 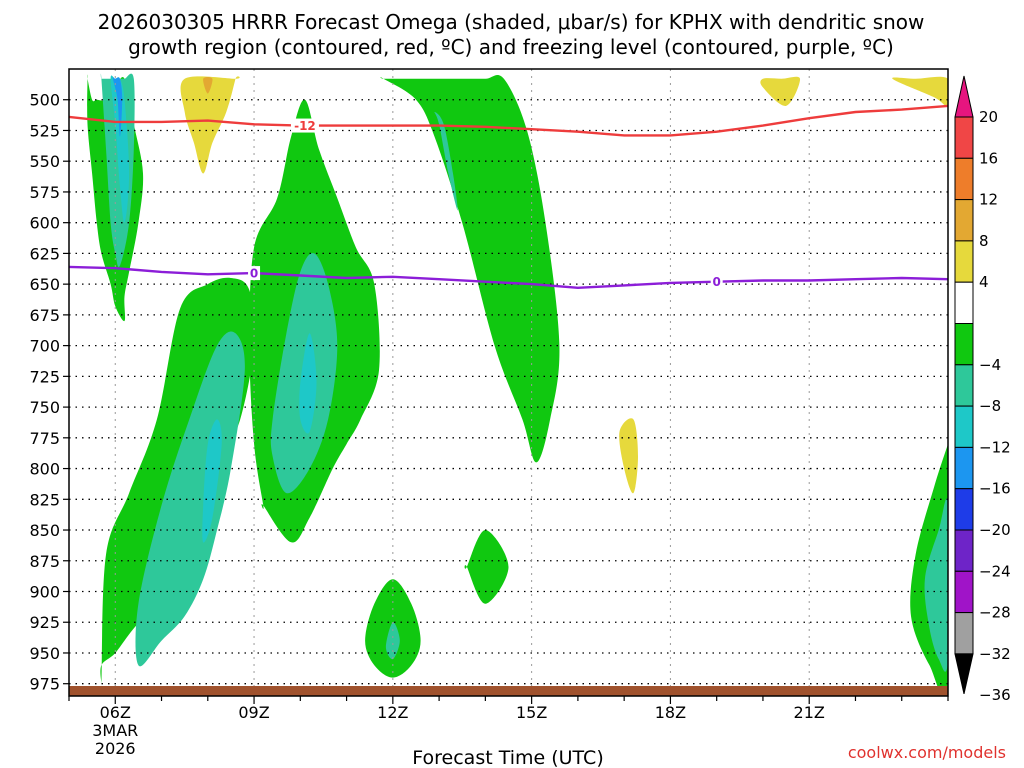 What do you see at coordinates (988, 158) in the screenshot?
I see `colorbar-label-1: 16` at bounding box center [988, 158].